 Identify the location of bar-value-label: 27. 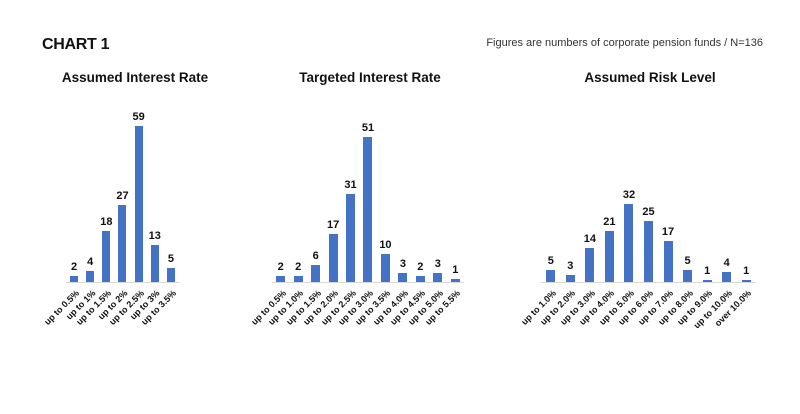
(122, 196).